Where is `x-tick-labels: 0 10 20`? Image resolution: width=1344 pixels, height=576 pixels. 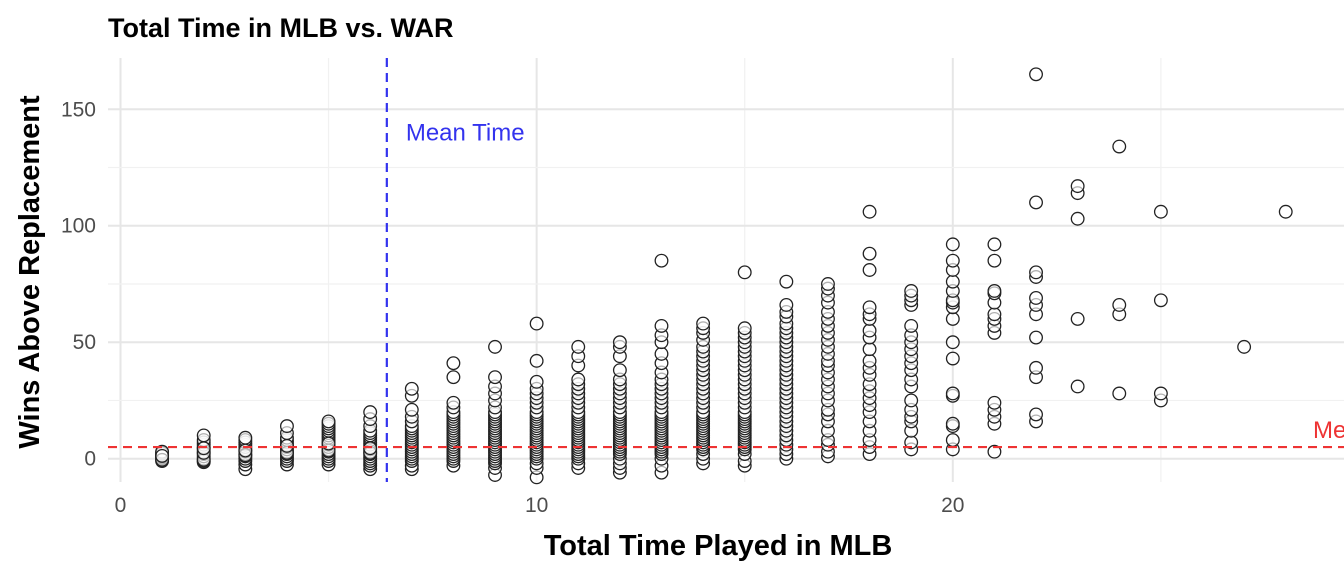
x-tick-labels: 0 10 20 is located at coordinates (540, 505).